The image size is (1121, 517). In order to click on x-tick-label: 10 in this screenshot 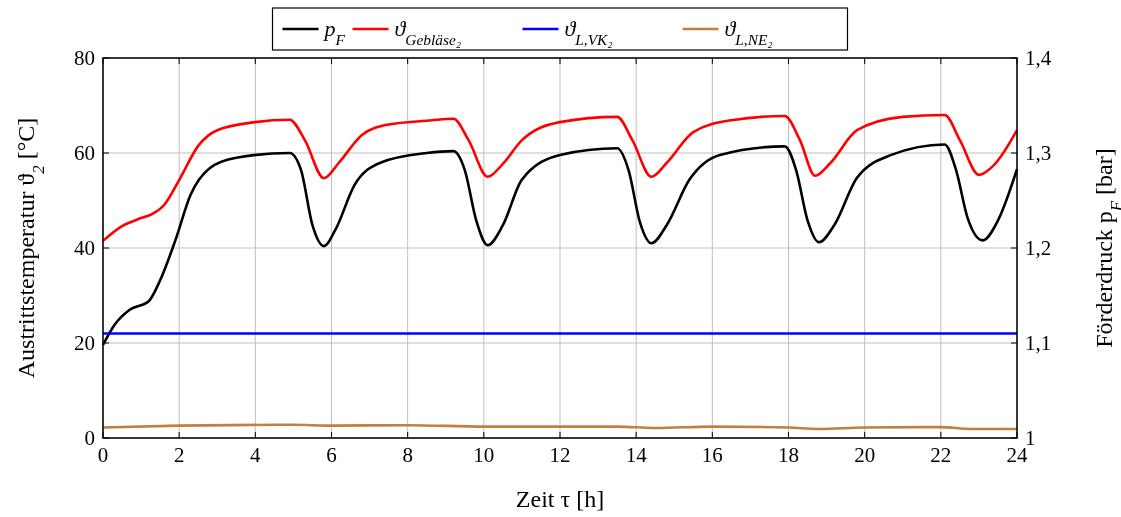, I will do `click(484, 455)`.